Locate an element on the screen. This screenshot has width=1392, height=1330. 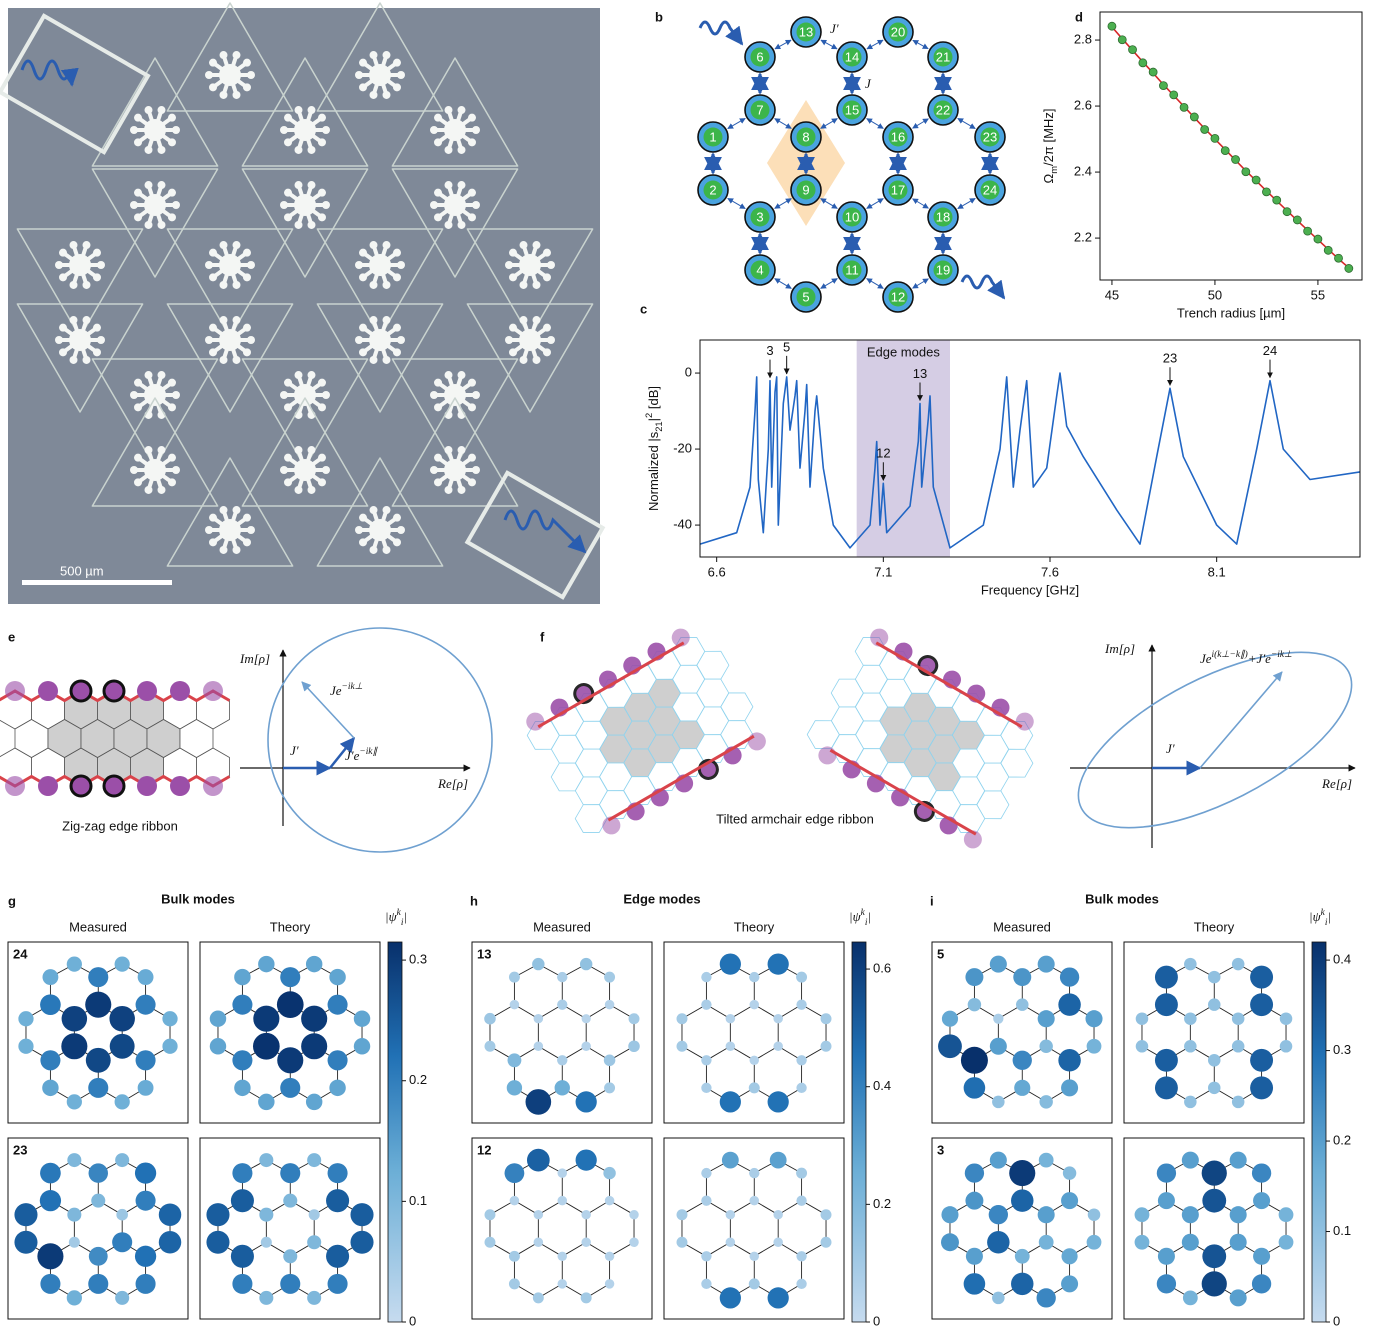
colorbar-tick-label: 0.3 is located at coordinates (418, 959).